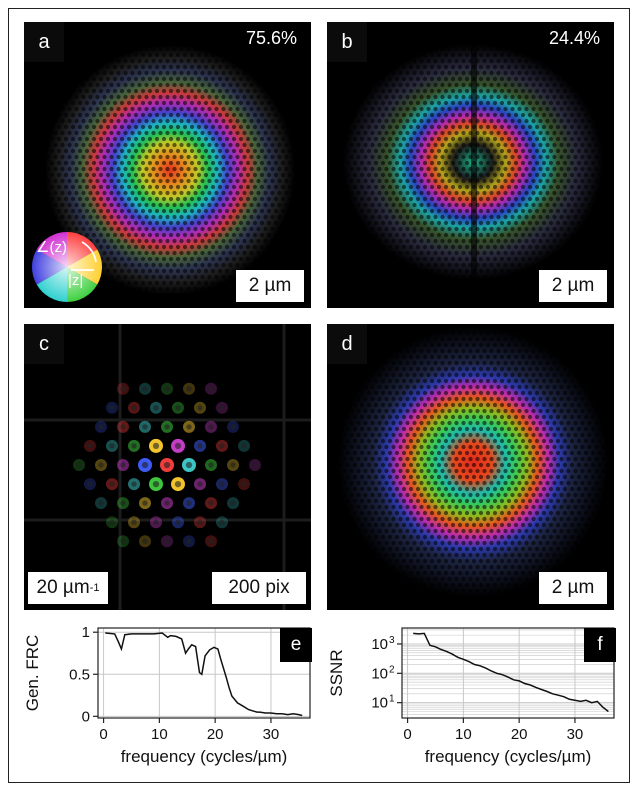  I want to click on y-tick-exponent: 1, so click(392, 699).